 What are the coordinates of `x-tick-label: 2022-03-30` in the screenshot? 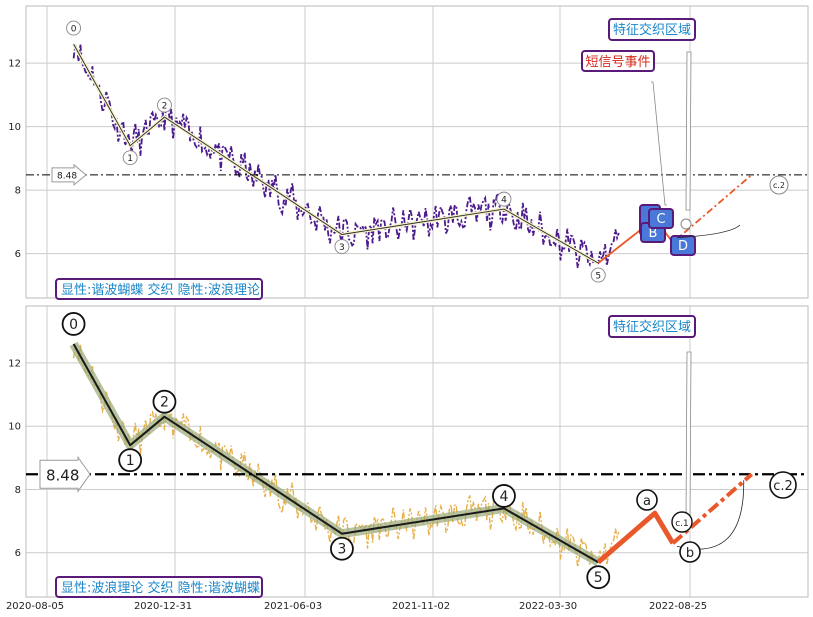 It's located at (548, 606).